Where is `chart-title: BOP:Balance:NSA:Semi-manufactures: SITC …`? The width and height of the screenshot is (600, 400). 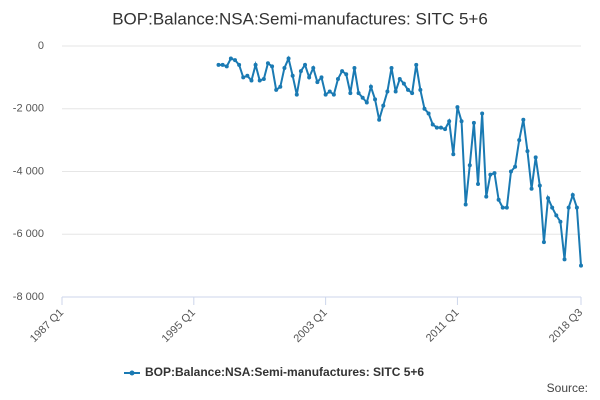 chart-title: BOP:Balance:NSA:Semi-manufactures: SITC … is located at coordinates (300, 18).